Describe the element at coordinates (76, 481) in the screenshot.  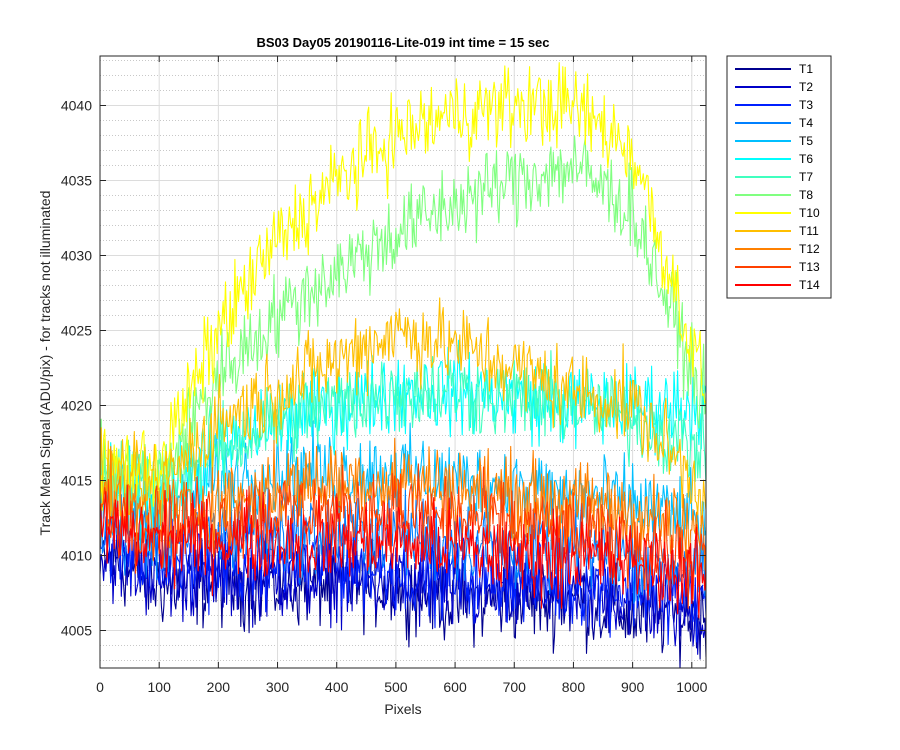
I see `y-tick-label: 4015` at that location.